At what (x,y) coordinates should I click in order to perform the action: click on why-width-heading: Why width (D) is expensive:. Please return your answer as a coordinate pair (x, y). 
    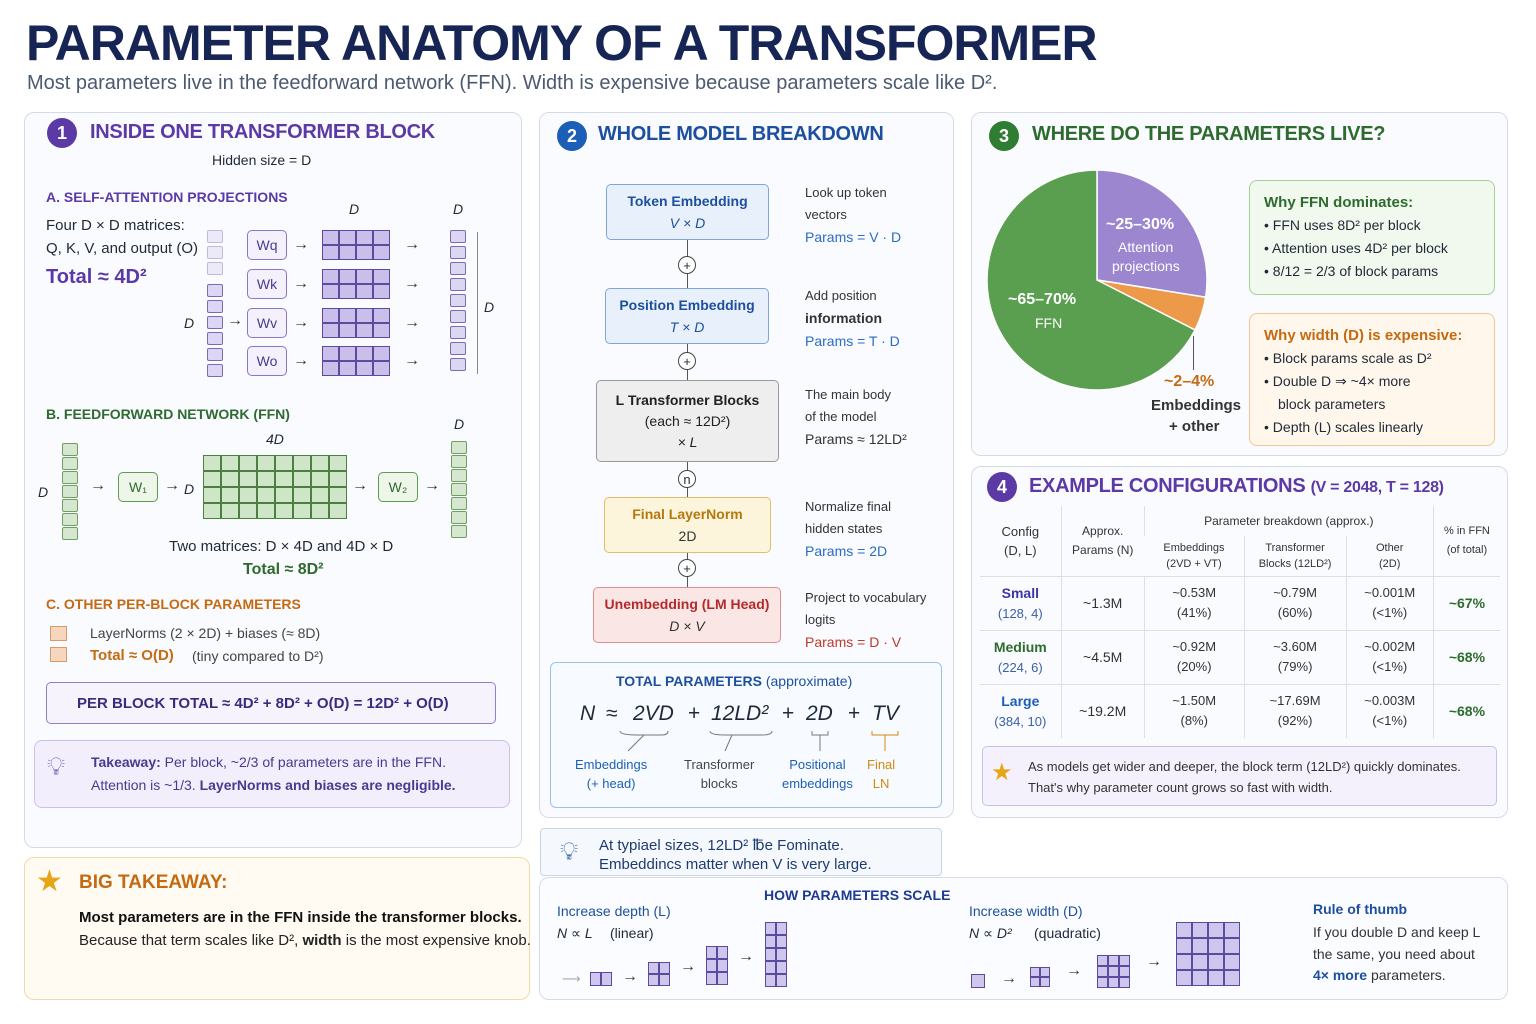
    Looking at the image, I should click on (1363, 335).